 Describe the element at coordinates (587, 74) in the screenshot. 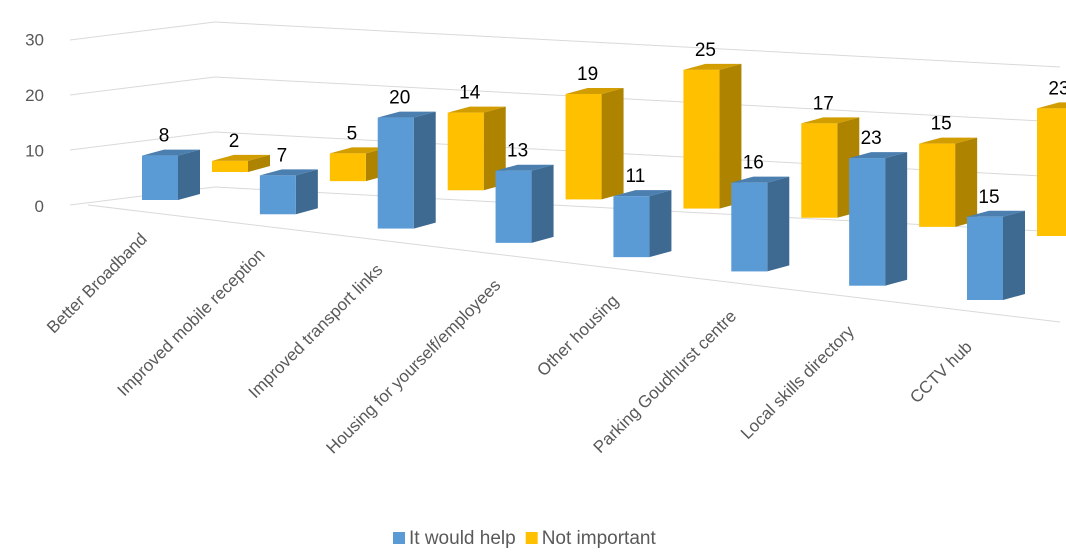

I see `data-label-not-important: 19` at that location.